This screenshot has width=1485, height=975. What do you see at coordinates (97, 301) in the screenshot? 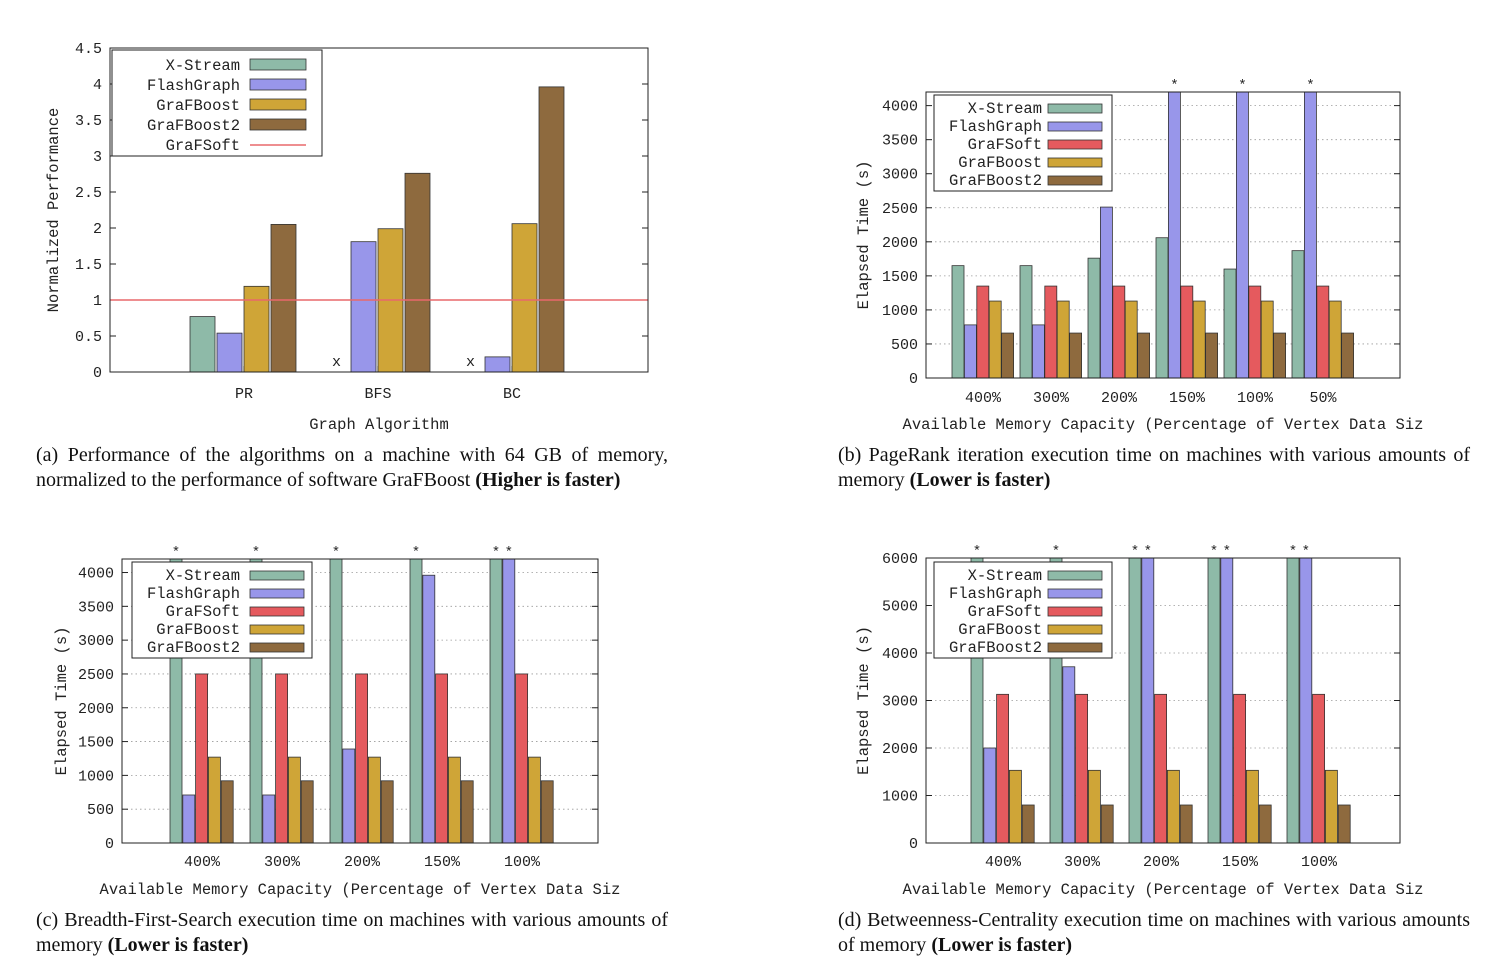
I see `a-ytick-label: 1` at bounding box center [97, 301].